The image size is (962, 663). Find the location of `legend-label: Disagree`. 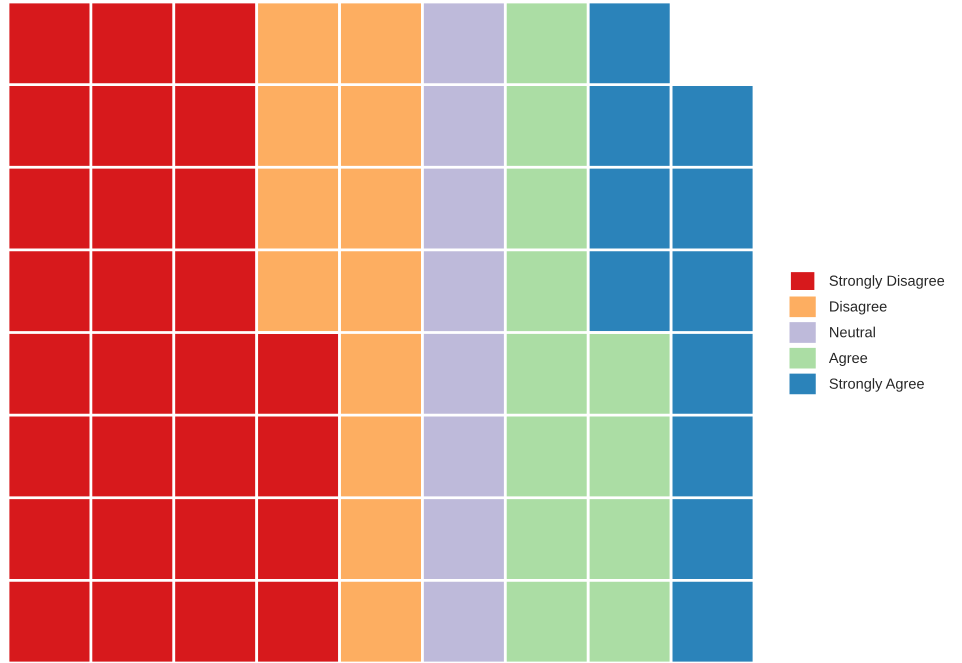

legend-label: Disagree is located at coordinates (858, 307).